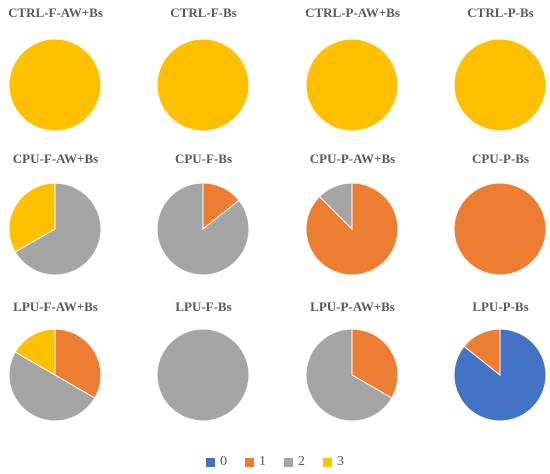 This screenshot has width=550, height=474. What do you see at coordinates (333, 462) in the screenshot?
I see `legend-item-3: 3` at bounding box center [333, 462].